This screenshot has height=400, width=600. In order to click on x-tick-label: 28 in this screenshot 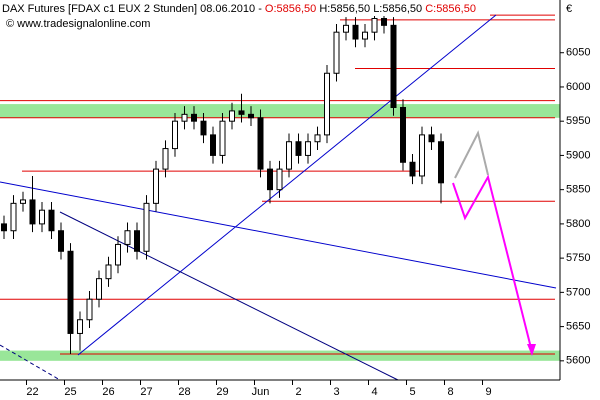, I will do `click(184, 392)`.